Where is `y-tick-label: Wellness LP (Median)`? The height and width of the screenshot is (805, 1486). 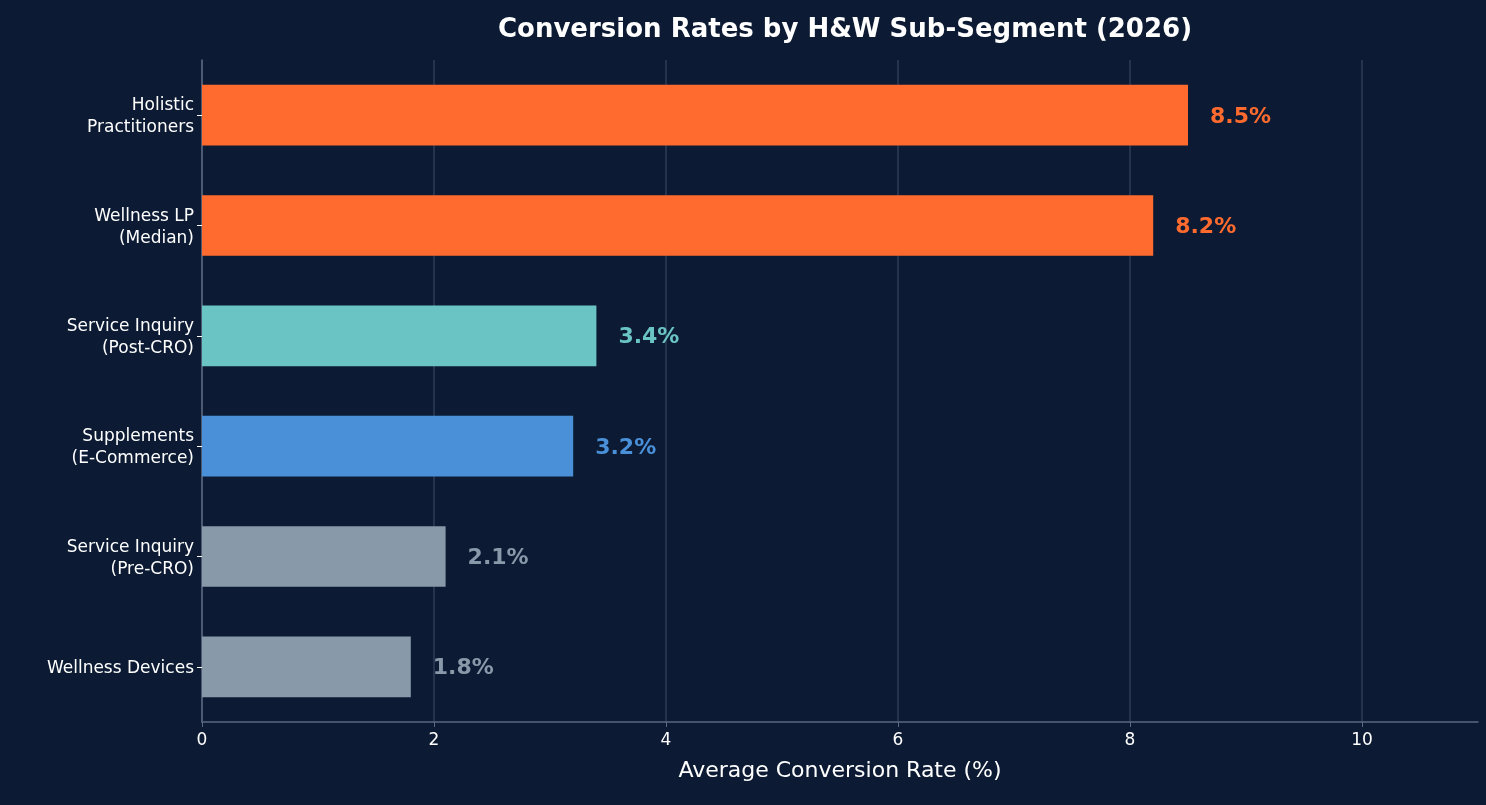 y-tick-label: Wellness LP (Median) is located at coordinates (144, 225).